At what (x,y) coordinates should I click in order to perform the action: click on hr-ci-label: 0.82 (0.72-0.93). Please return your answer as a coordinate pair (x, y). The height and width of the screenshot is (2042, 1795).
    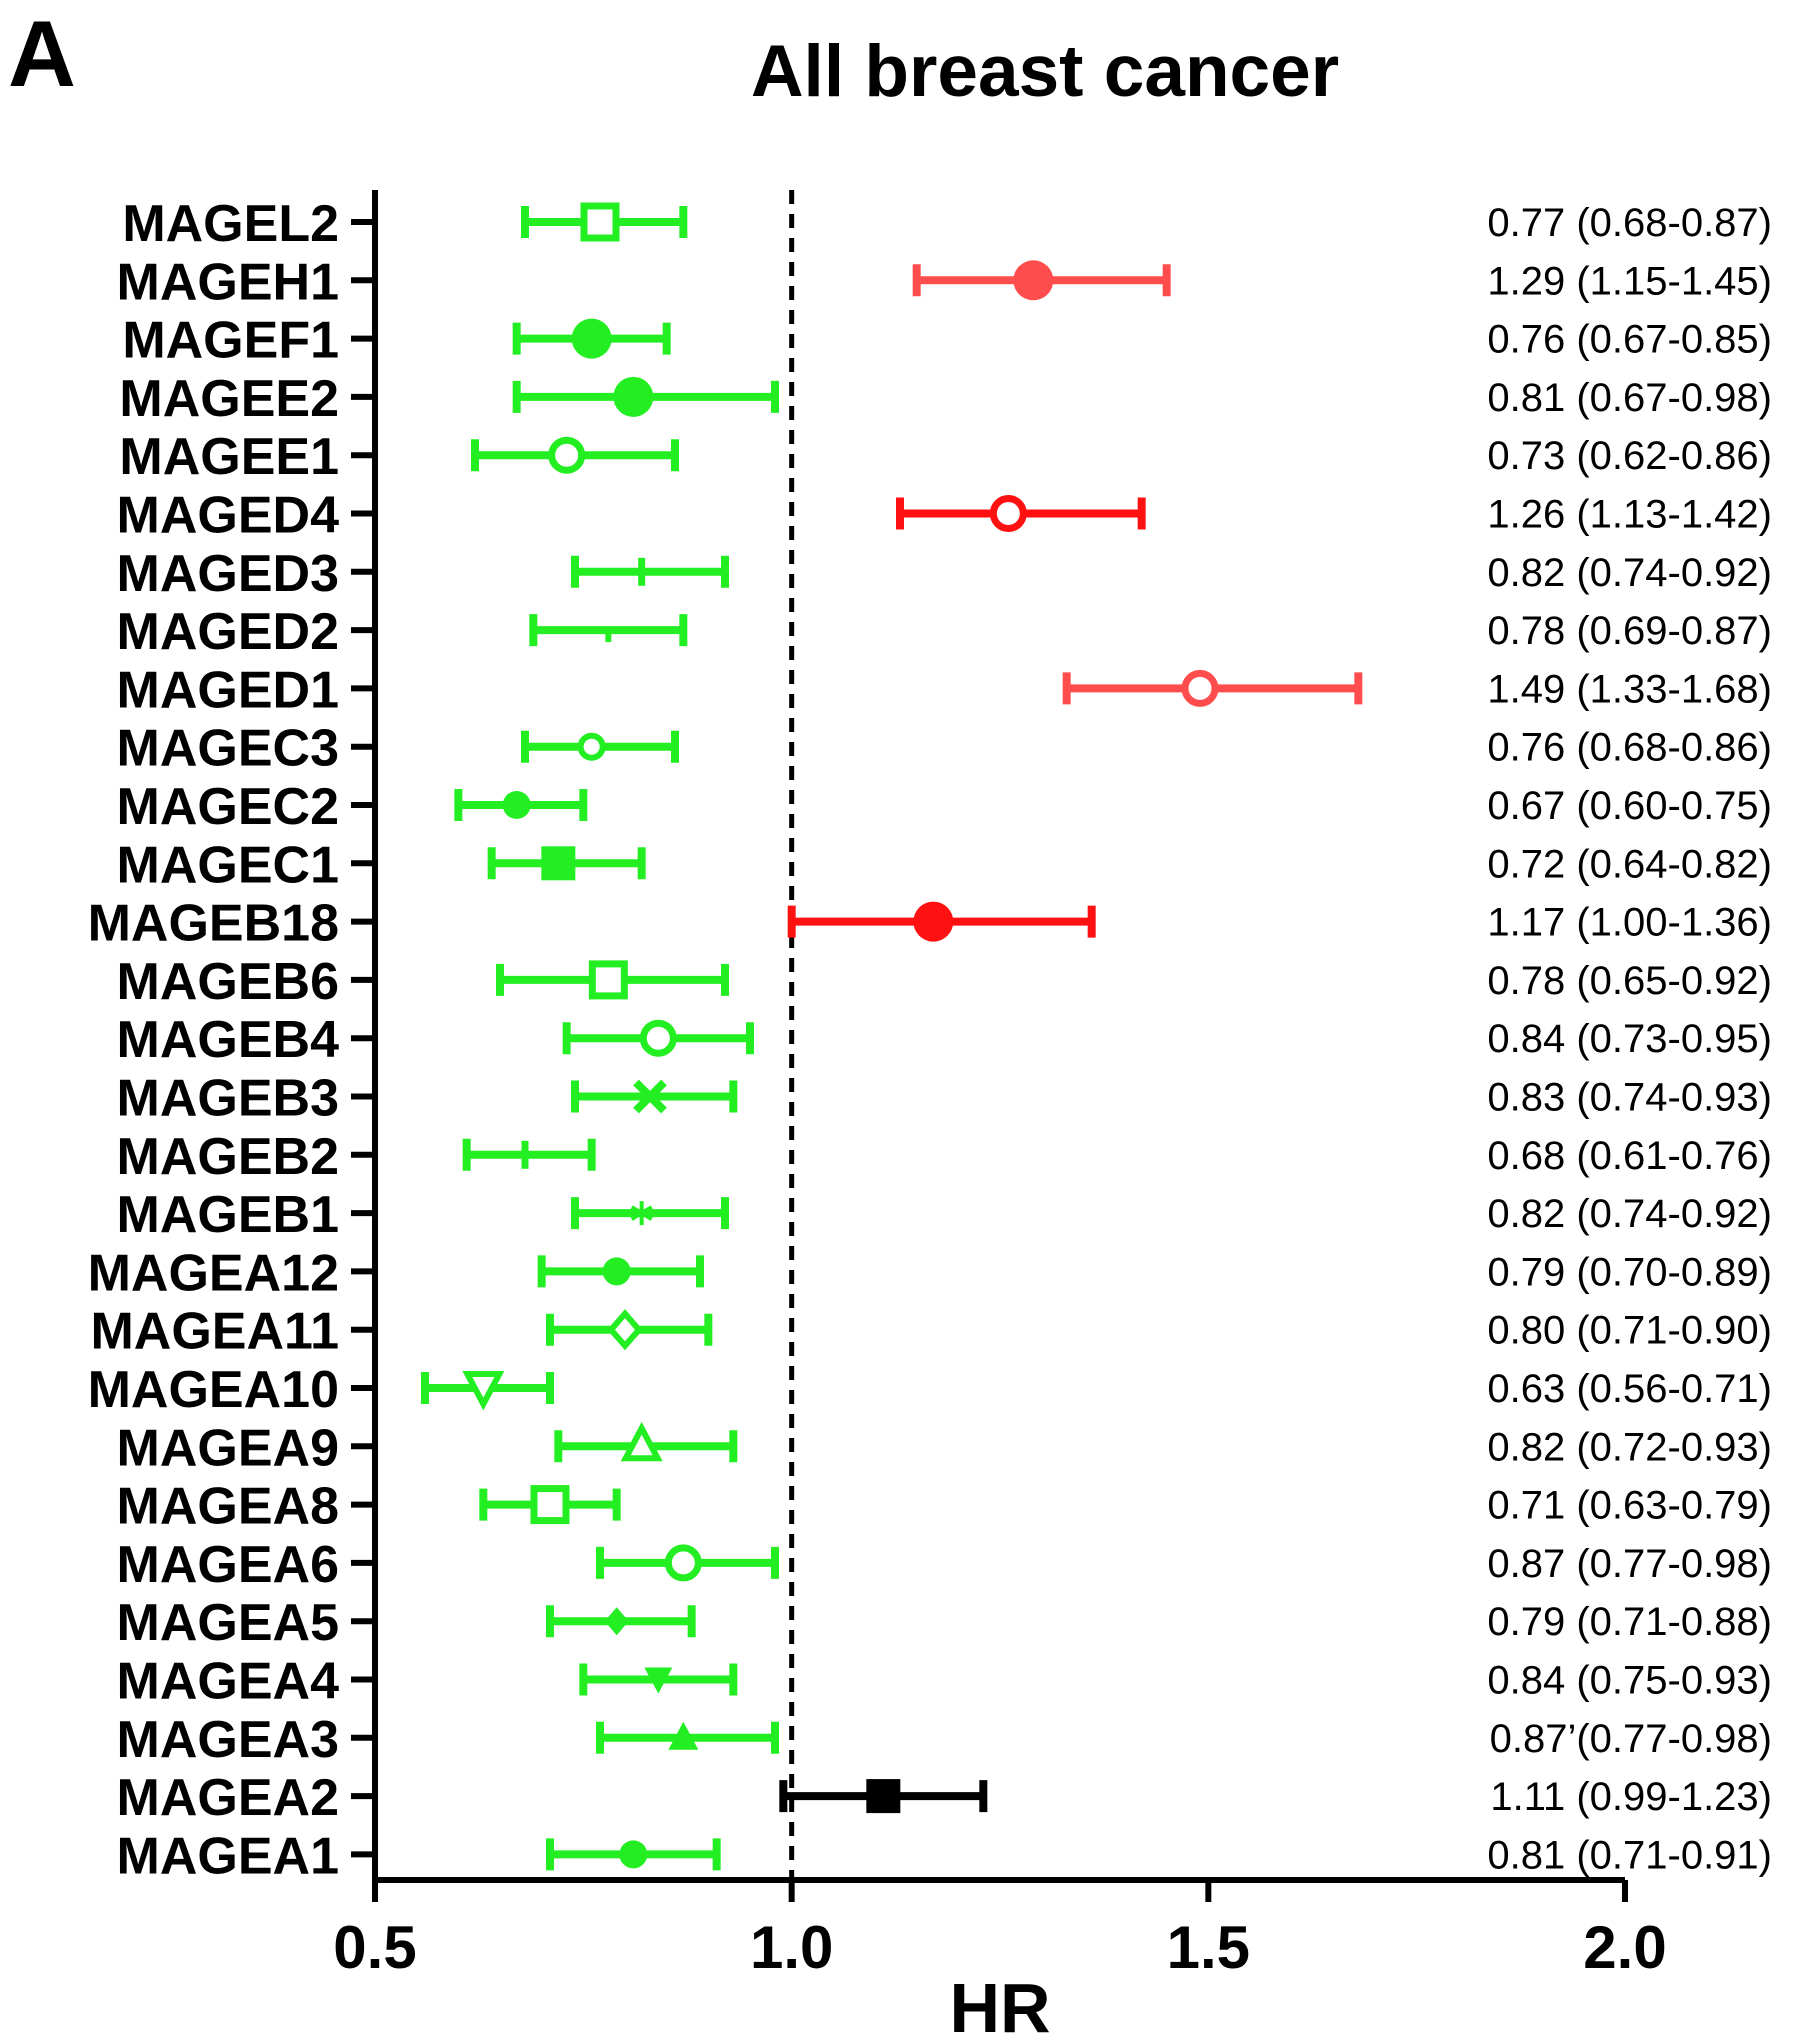
    Looking at the image, I should click on (1629, 1447).